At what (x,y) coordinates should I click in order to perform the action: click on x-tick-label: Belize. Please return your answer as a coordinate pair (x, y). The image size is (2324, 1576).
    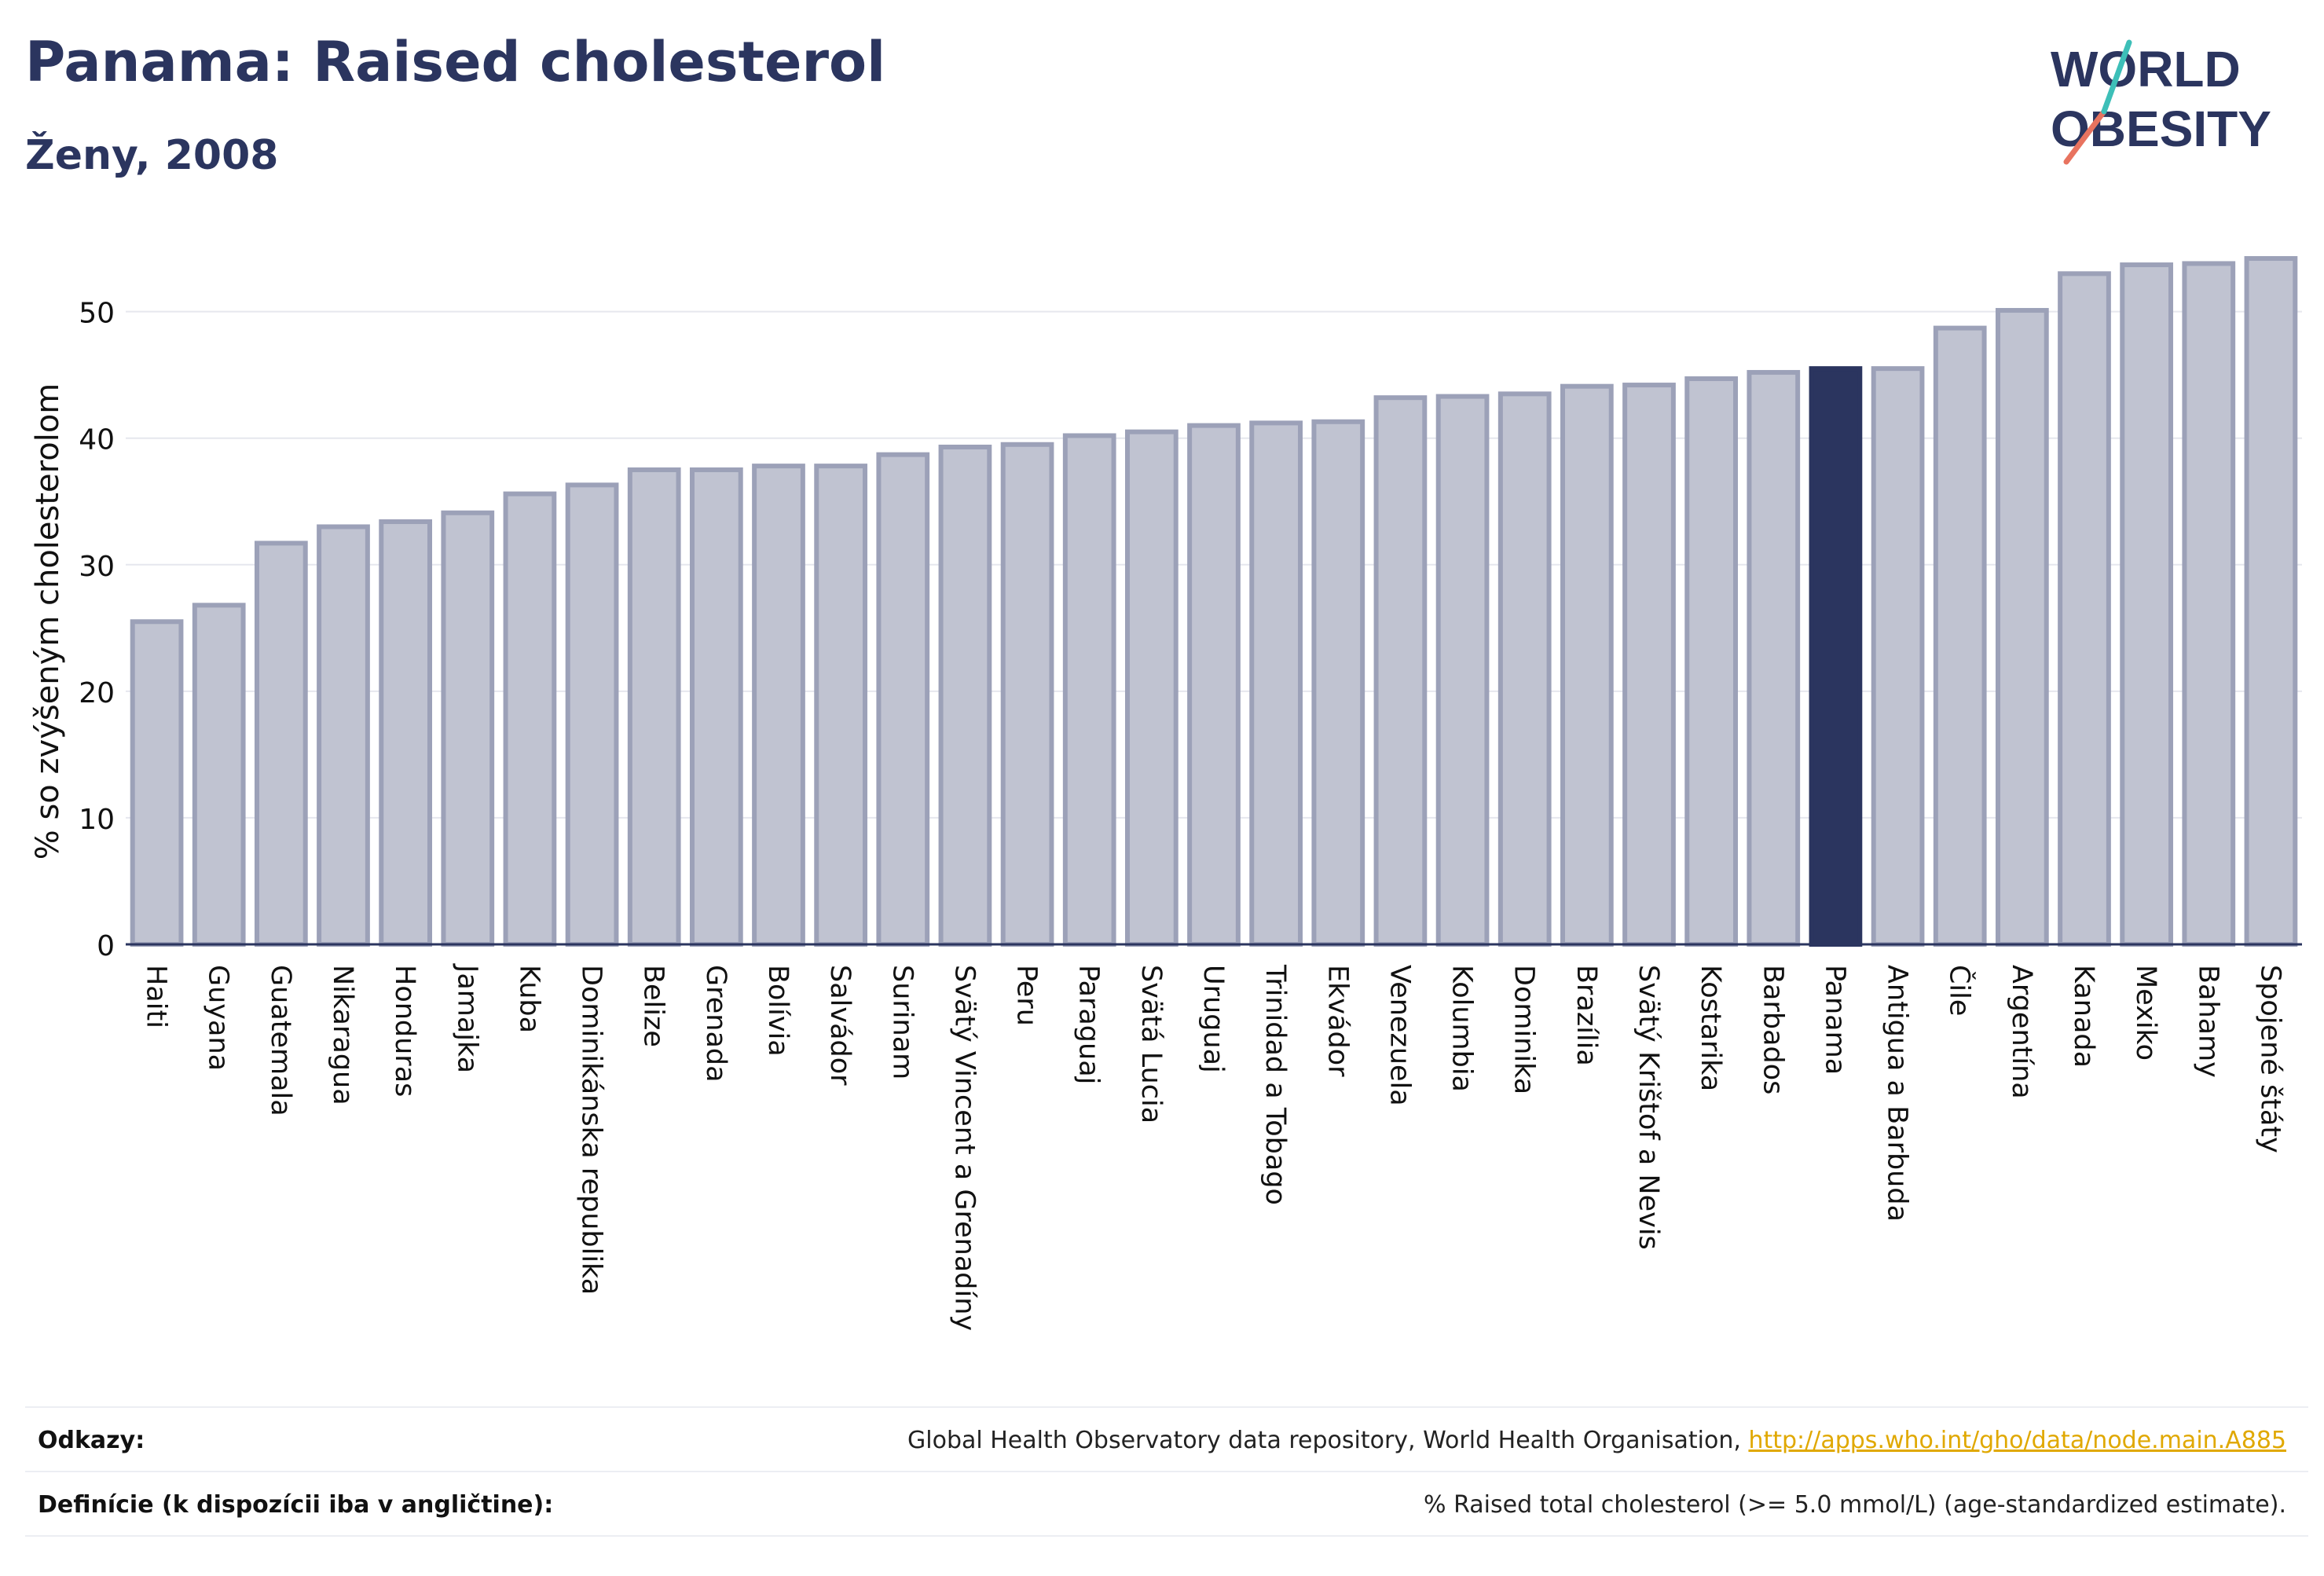
    Looking at the image, I should click on (653, 1006).